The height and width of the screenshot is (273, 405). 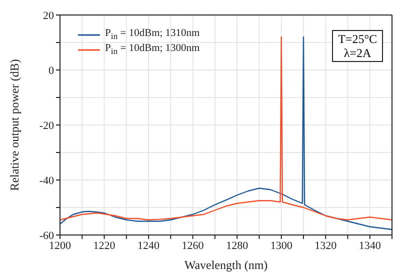 What do you see at coordinates (326, 246) in the screenshot?
I see `x-tick-label: 1320` at bounding box center [326, 246].